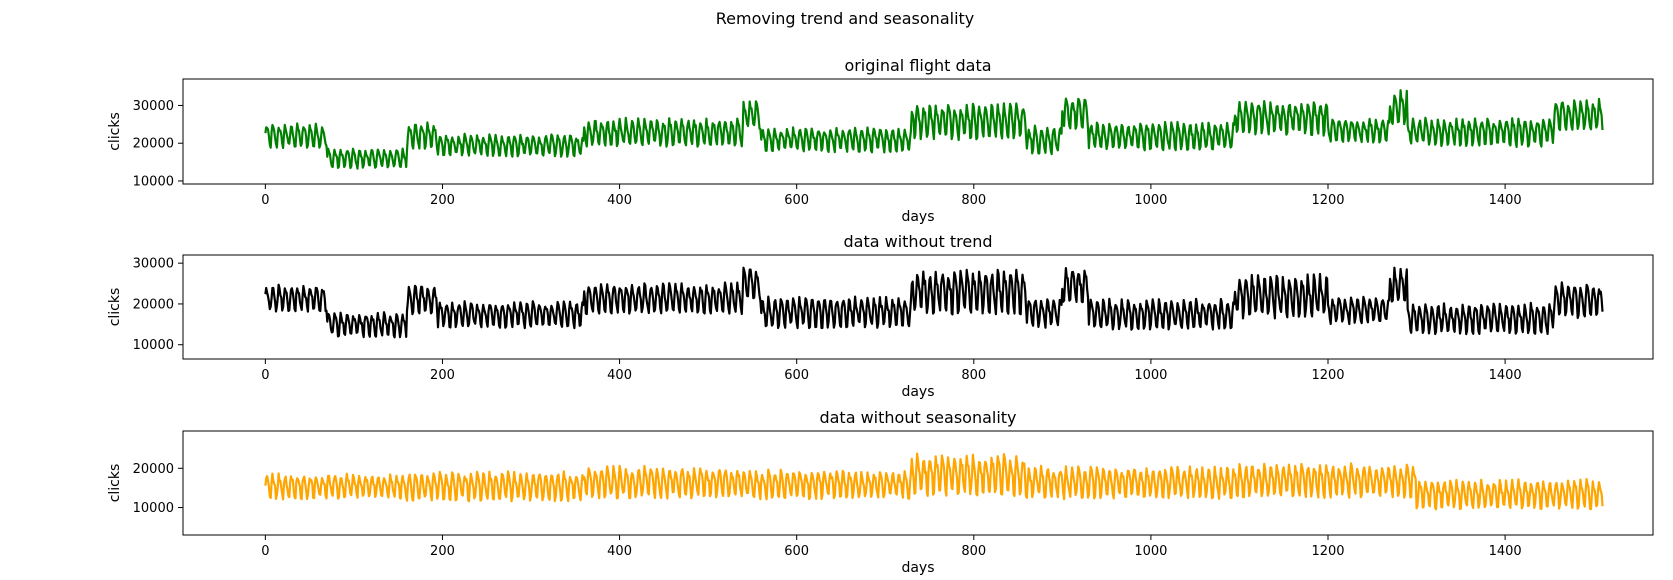  Describe the element at coordinates (917, 417) in the screenshot. I see `subplot-title: data without seasonality` at that location.